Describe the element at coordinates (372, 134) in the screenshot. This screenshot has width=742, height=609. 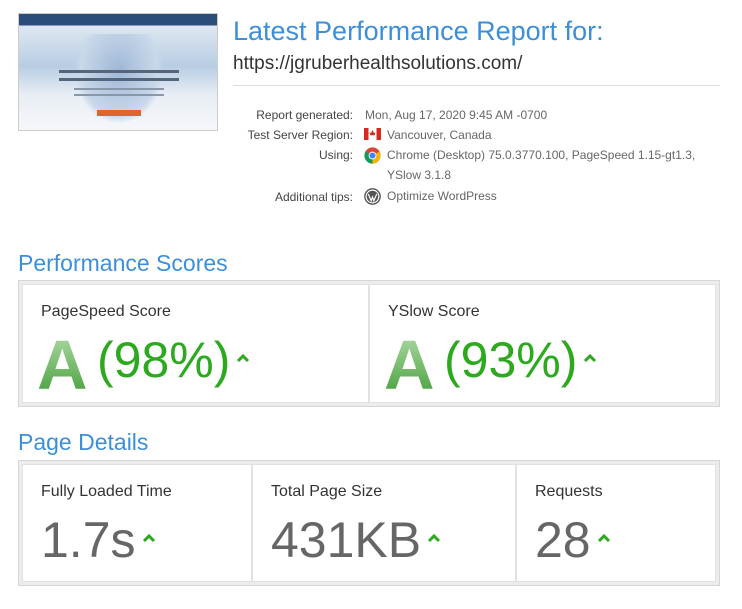
I see `flag-icon` at that location.